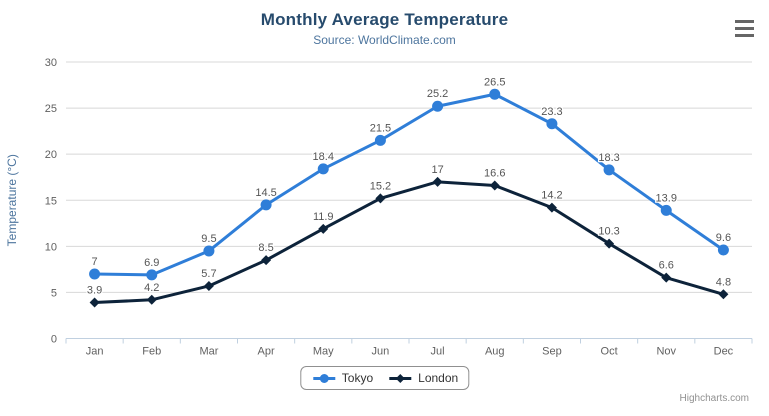 Image resolution: width=769 pixels, height=416 pixels. What do you see at coordinates (551, 112) in the screenshot?
I see `data-label-tokyo: 23.3` at bounding box center [551, 112].